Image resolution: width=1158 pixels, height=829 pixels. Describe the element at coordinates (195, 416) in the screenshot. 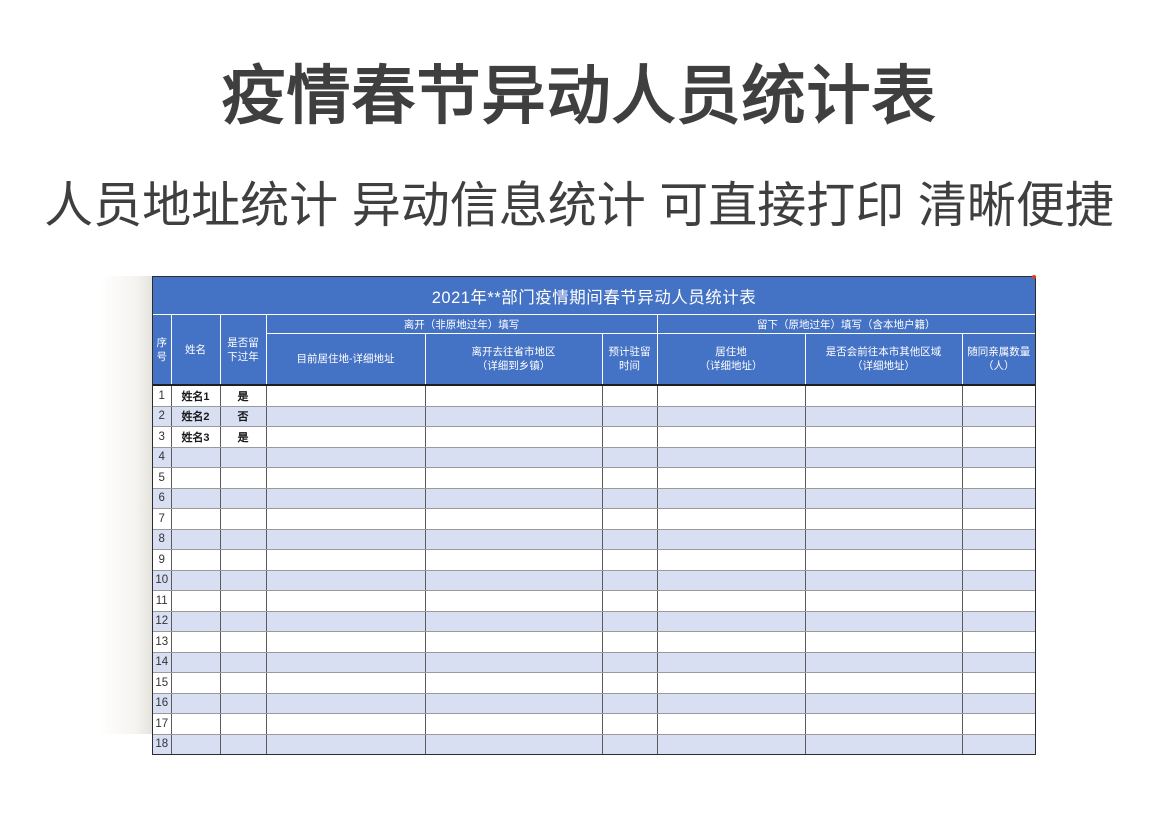

I see `cell-name: 姓名2` at that location.